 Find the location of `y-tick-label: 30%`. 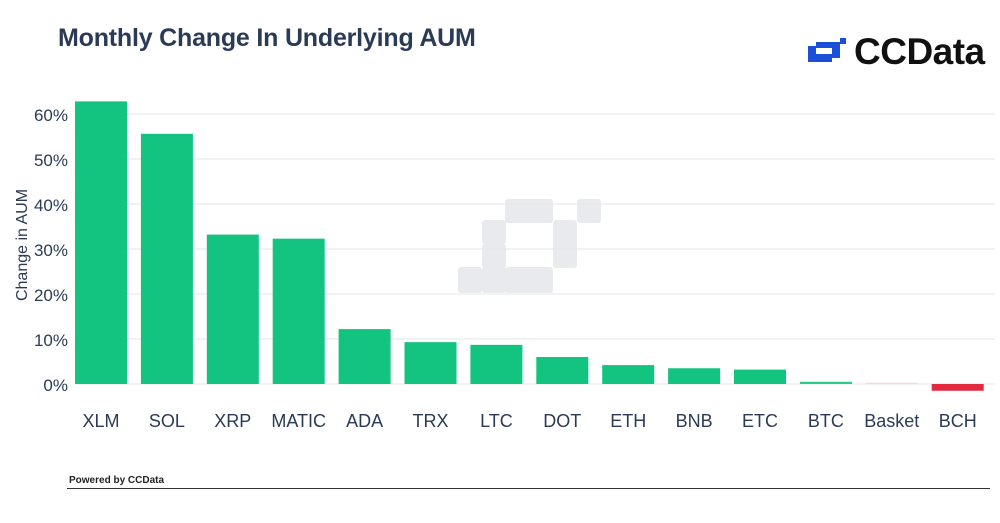

y-tick-label: 30% is located at coordinates (51, 250).